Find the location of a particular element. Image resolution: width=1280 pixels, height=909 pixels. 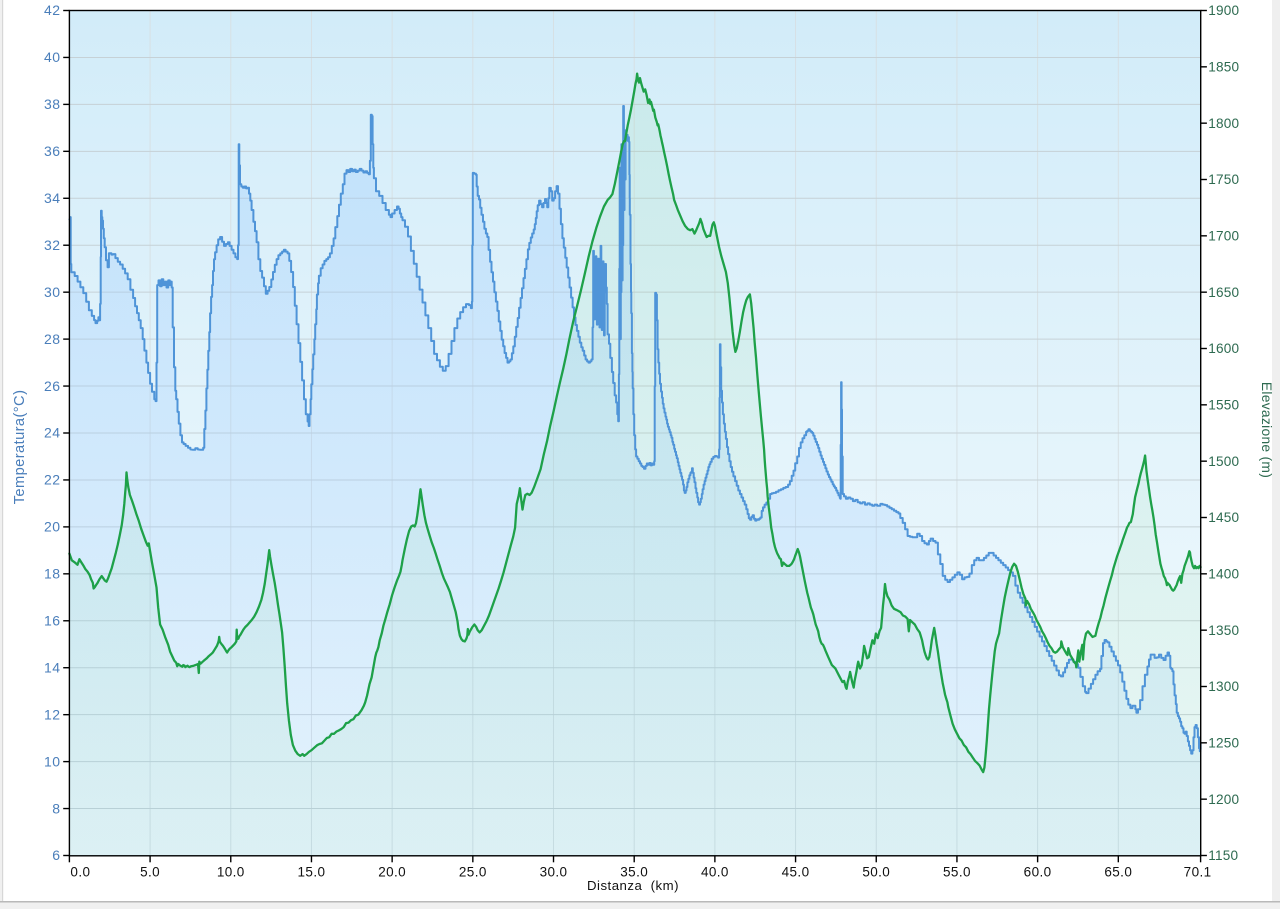

svg-text: 1850 is located at coordinates (1223, 67).